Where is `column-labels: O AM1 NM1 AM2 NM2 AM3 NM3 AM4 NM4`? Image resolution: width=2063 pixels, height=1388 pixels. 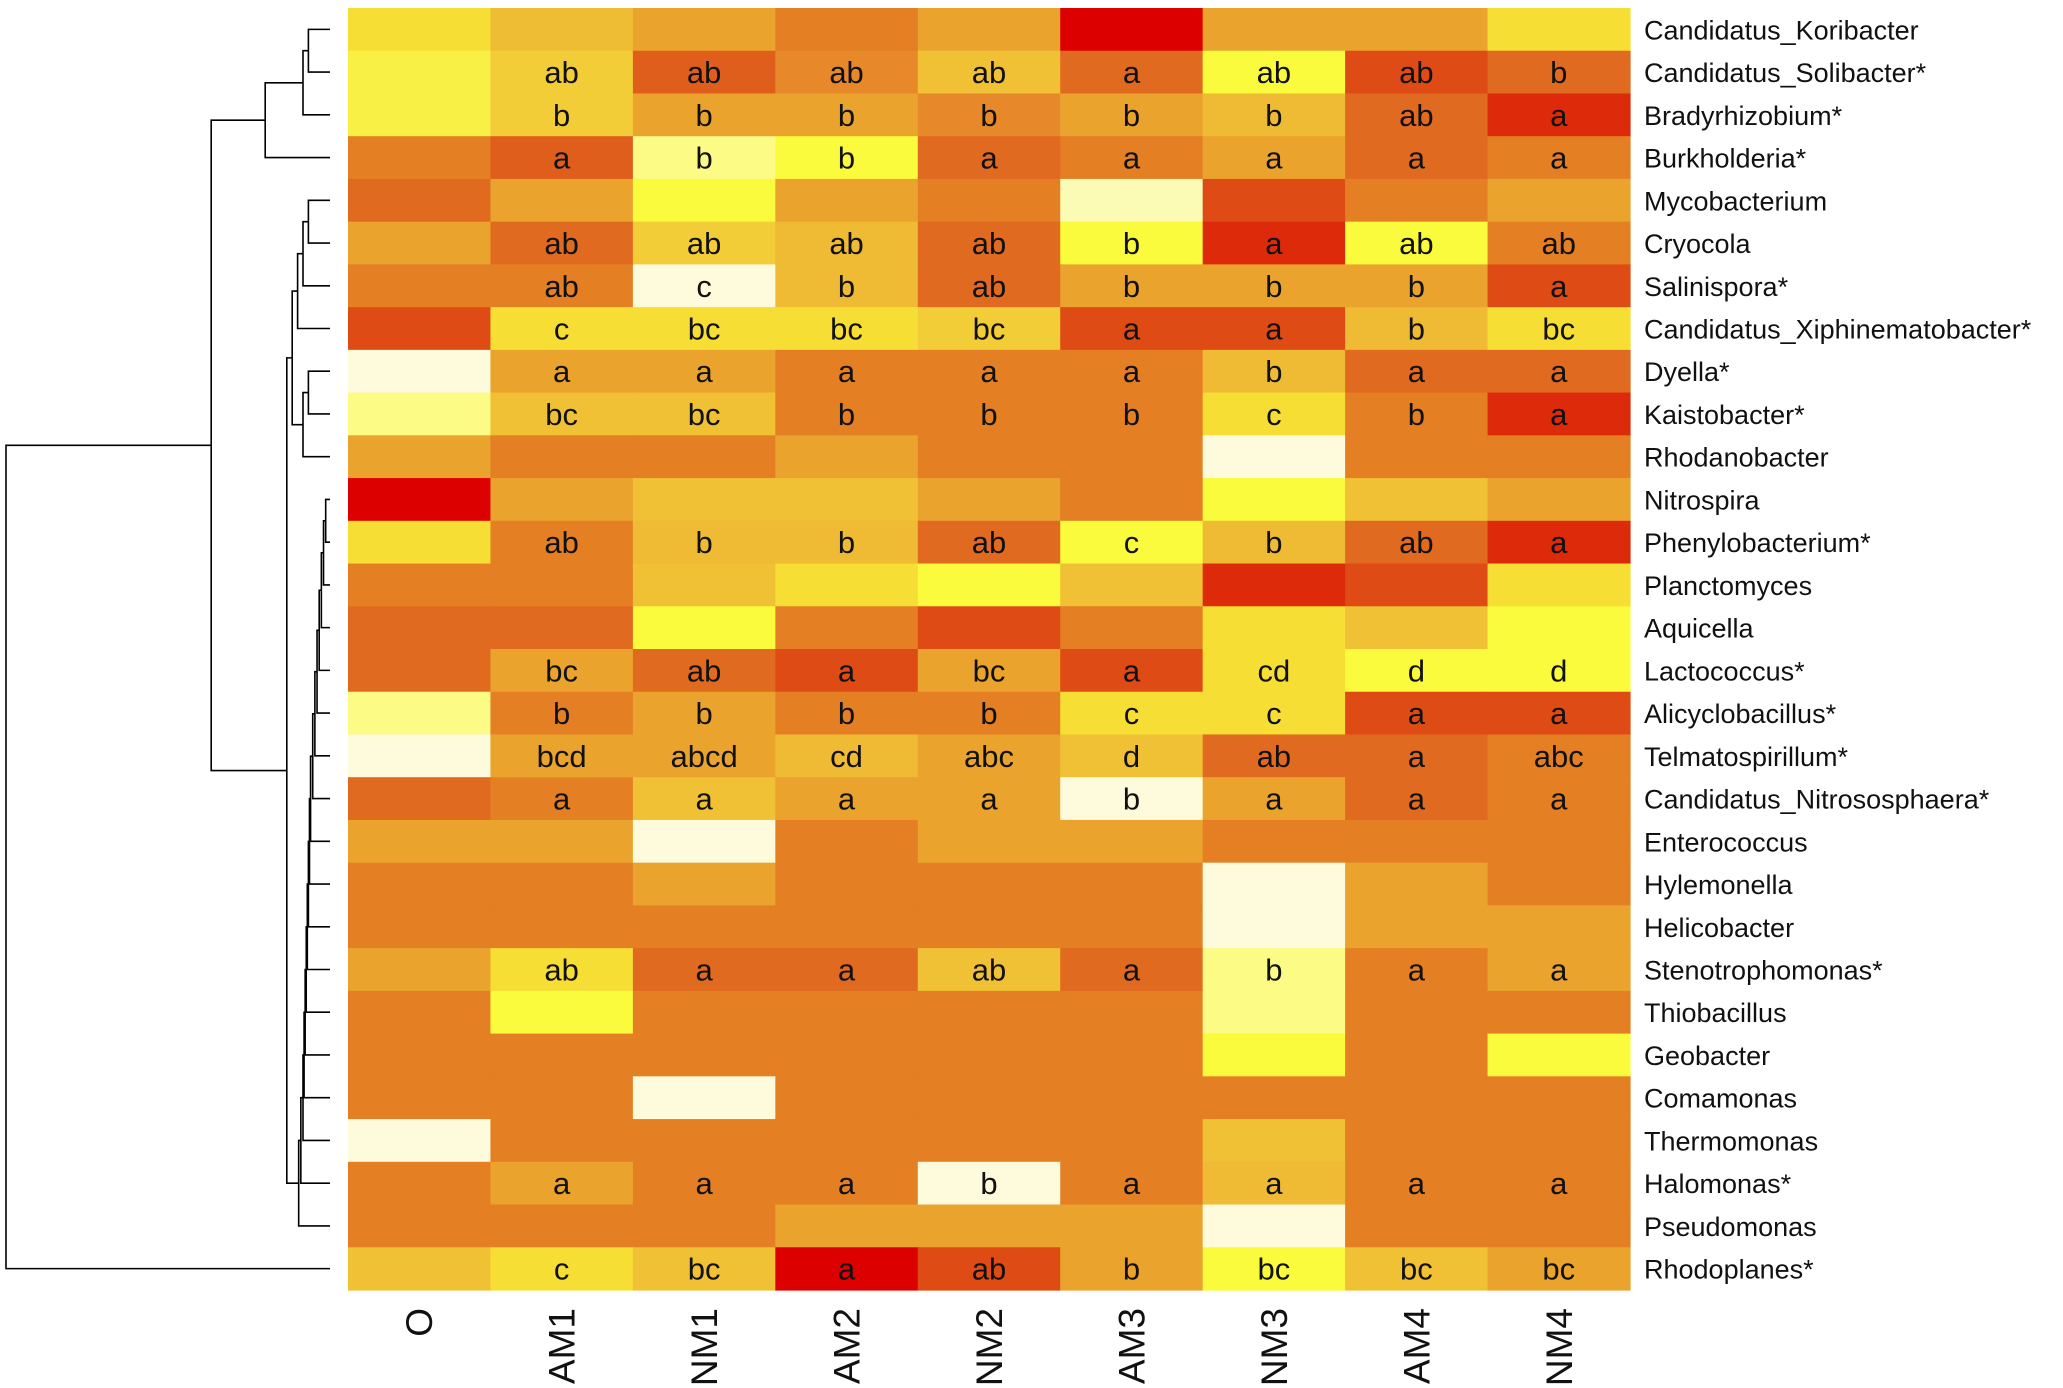
column-labels: O AM1 NM1 AM2 NM2 AM3 NM3 AM4 NM4 is located at coordinates (989, 1347).